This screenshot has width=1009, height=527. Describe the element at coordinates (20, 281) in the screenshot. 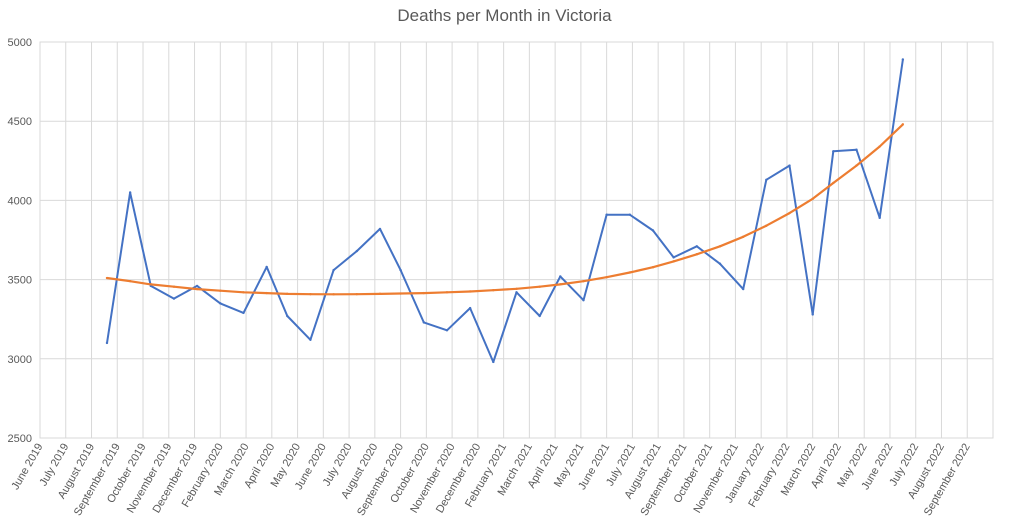

I see `y-tick-label: 3500` at that location.